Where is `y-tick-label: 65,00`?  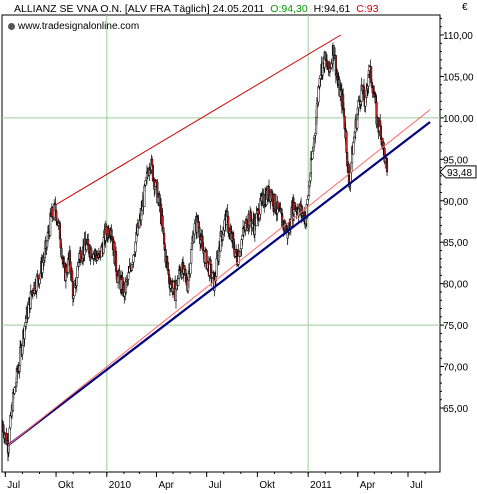 y-tick-label: 65,00 is located at coordinates (455, 409).